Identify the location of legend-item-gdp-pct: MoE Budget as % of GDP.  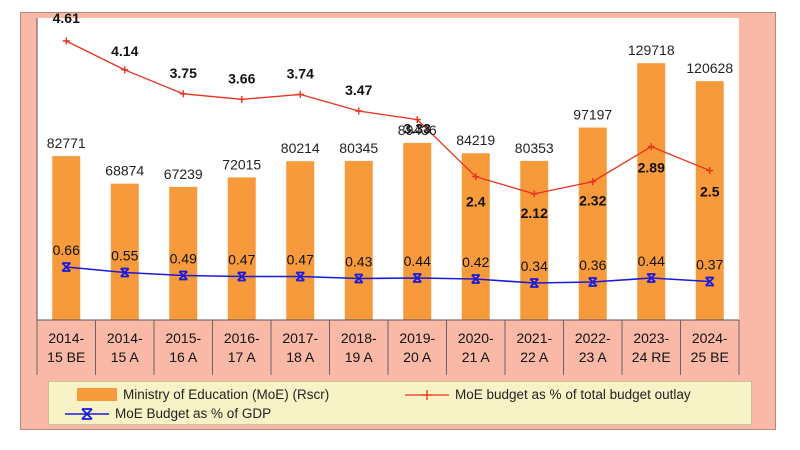
(168, 413).